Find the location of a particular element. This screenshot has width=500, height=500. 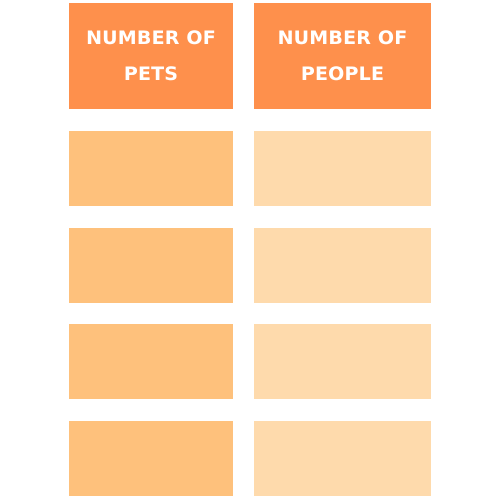

header-number-of-pets: NUMBER OF PETS is located at coordinates (151, 56).